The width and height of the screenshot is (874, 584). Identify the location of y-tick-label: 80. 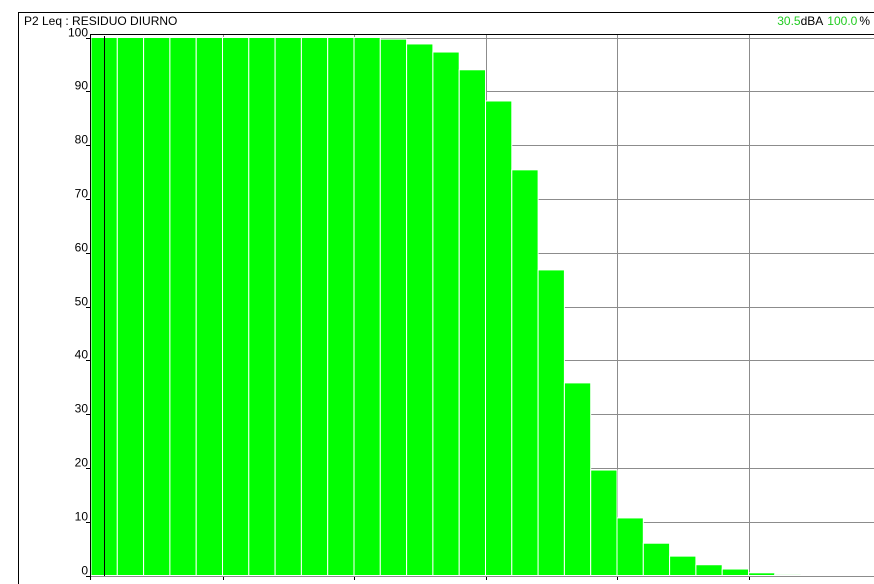
(82, 140).